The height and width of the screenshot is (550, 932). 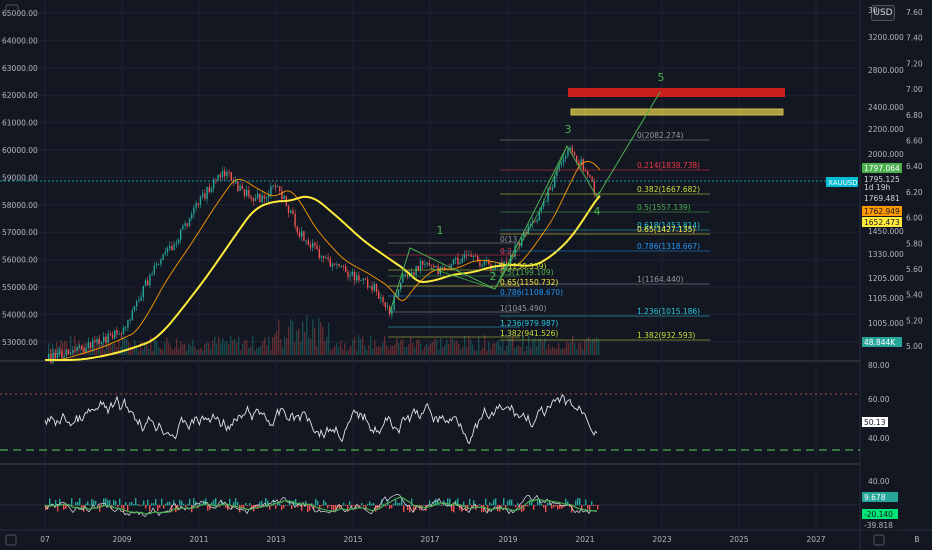 What do you see at coordinates (842, 182) in the screenshot?
I see `symbol-tag` at bounding box center [842, 182].